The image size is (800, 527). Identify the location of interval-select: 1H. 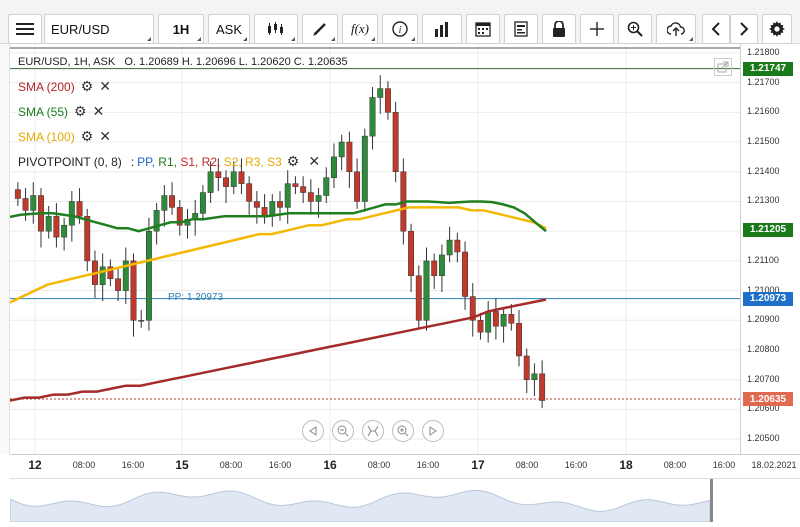
(181, 29).